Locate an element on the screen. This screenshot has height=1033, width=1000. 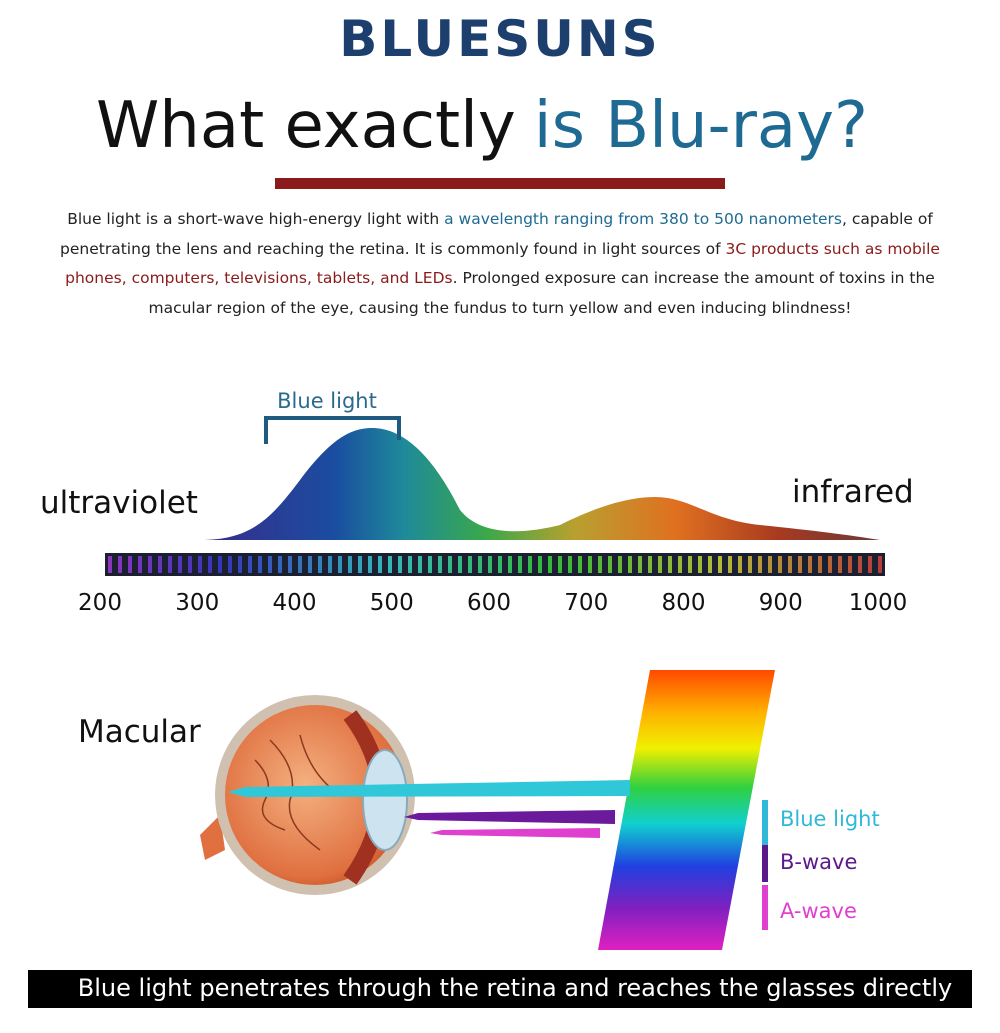
optic-nerve is located at coordinates (212, 837).